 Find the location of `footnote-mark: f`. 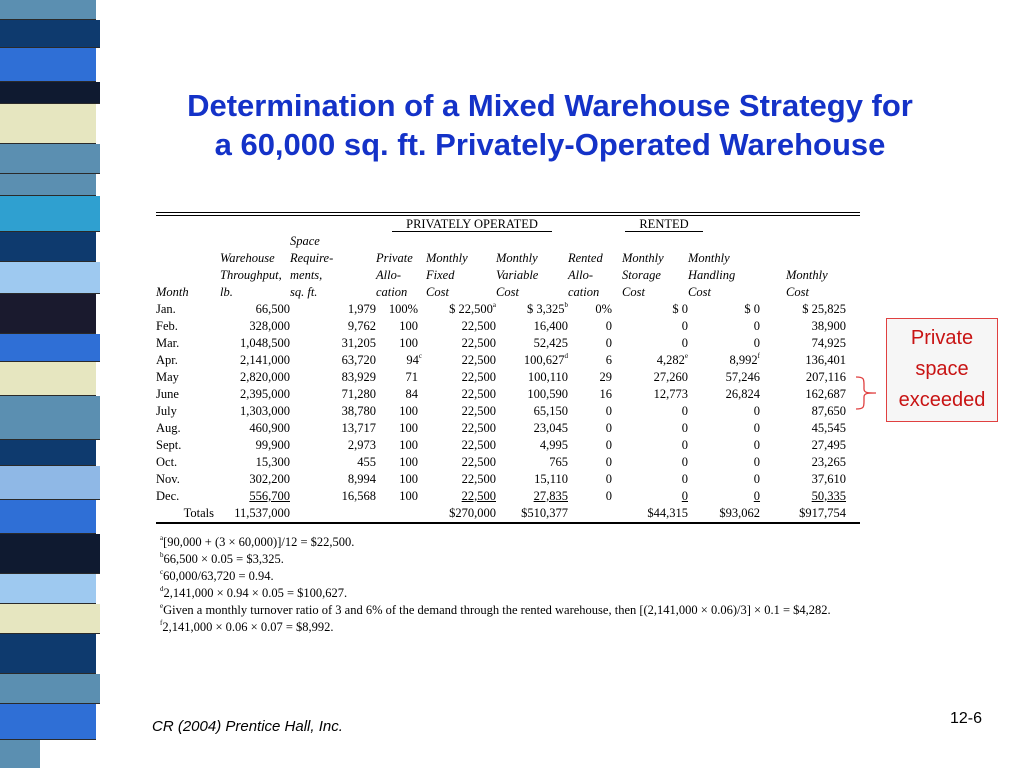

footnote-mark: f is located at coordinates (161, 623).